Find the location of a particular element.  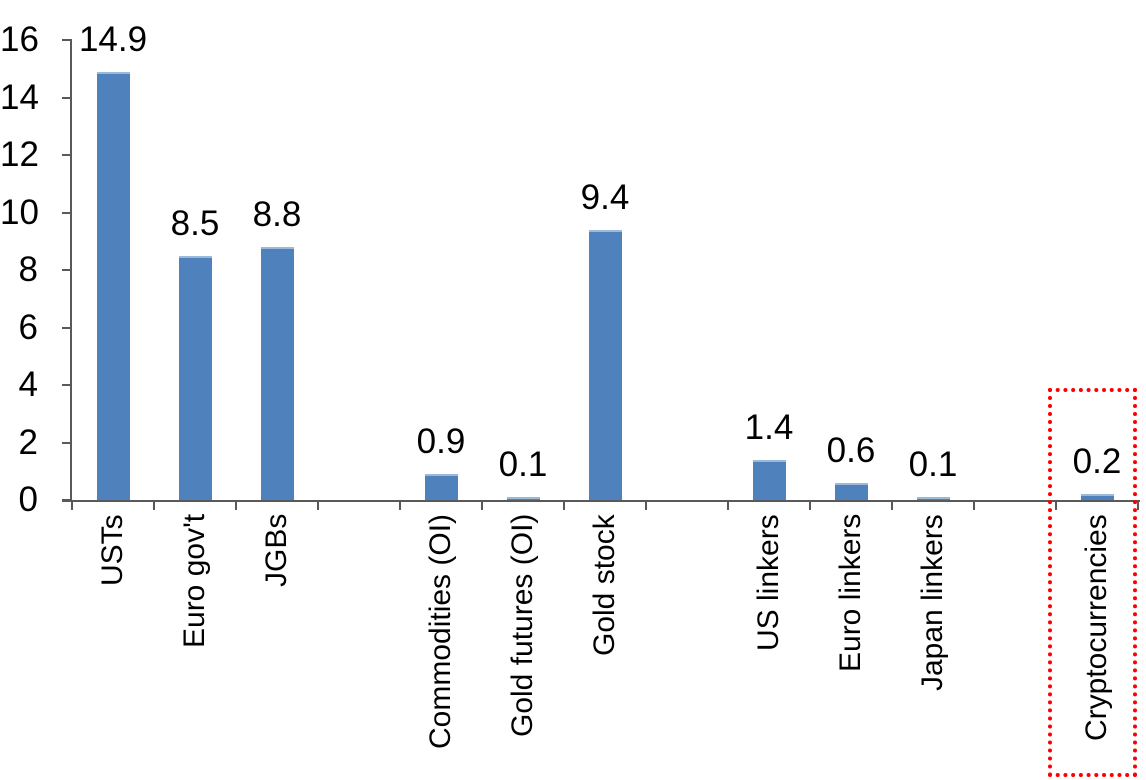

y-tick-label: 0 is located at coordinates (28, 499).